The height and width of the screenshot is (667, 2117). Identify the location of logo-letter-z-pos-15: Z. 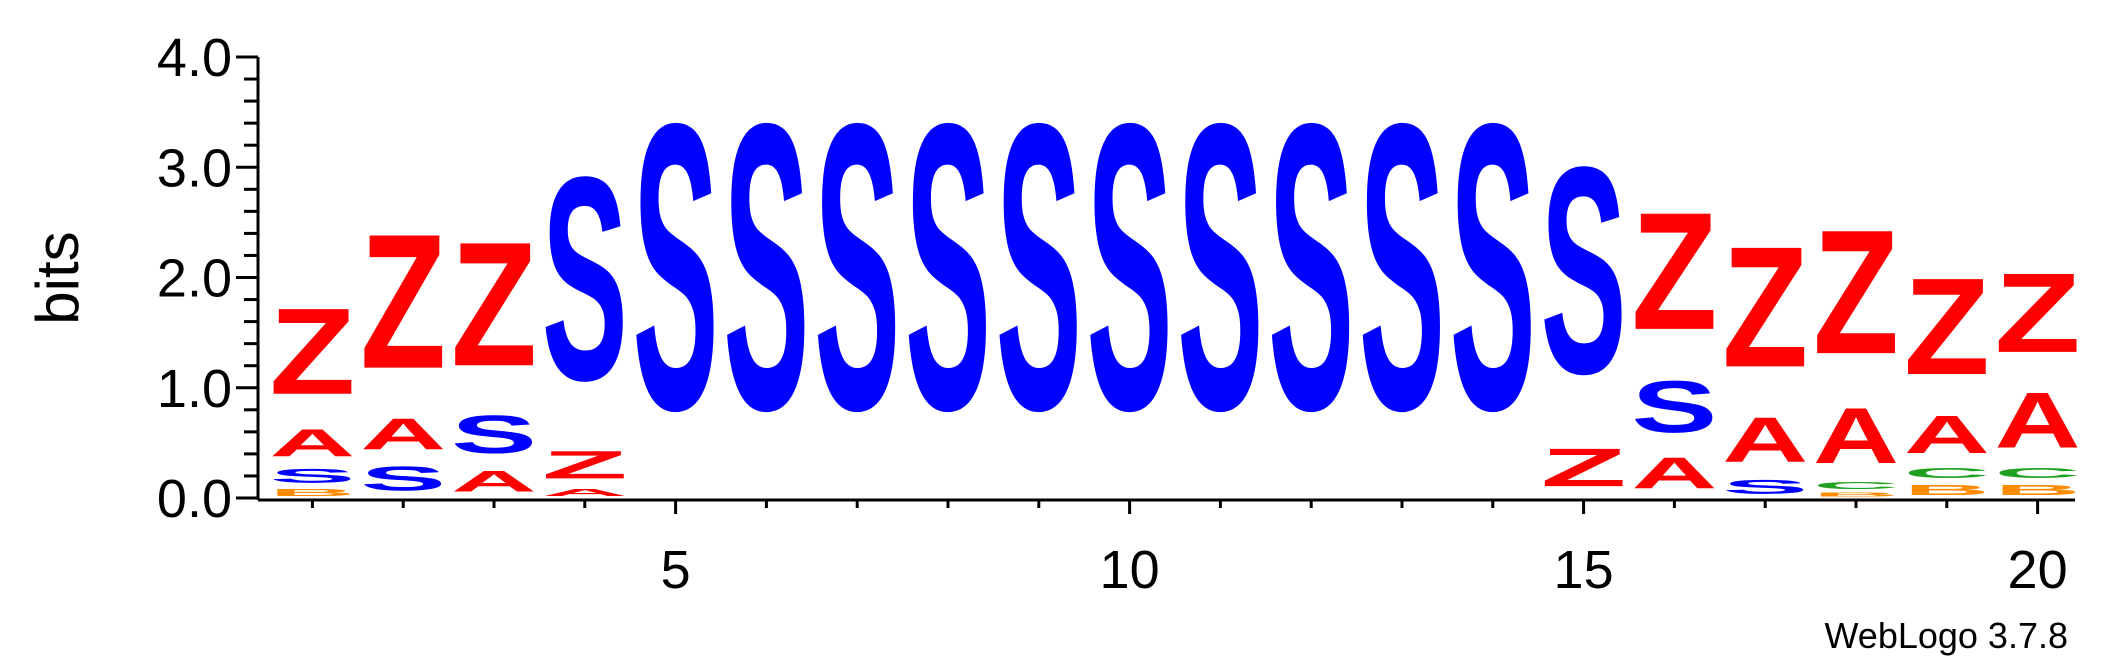
(1584, 467).